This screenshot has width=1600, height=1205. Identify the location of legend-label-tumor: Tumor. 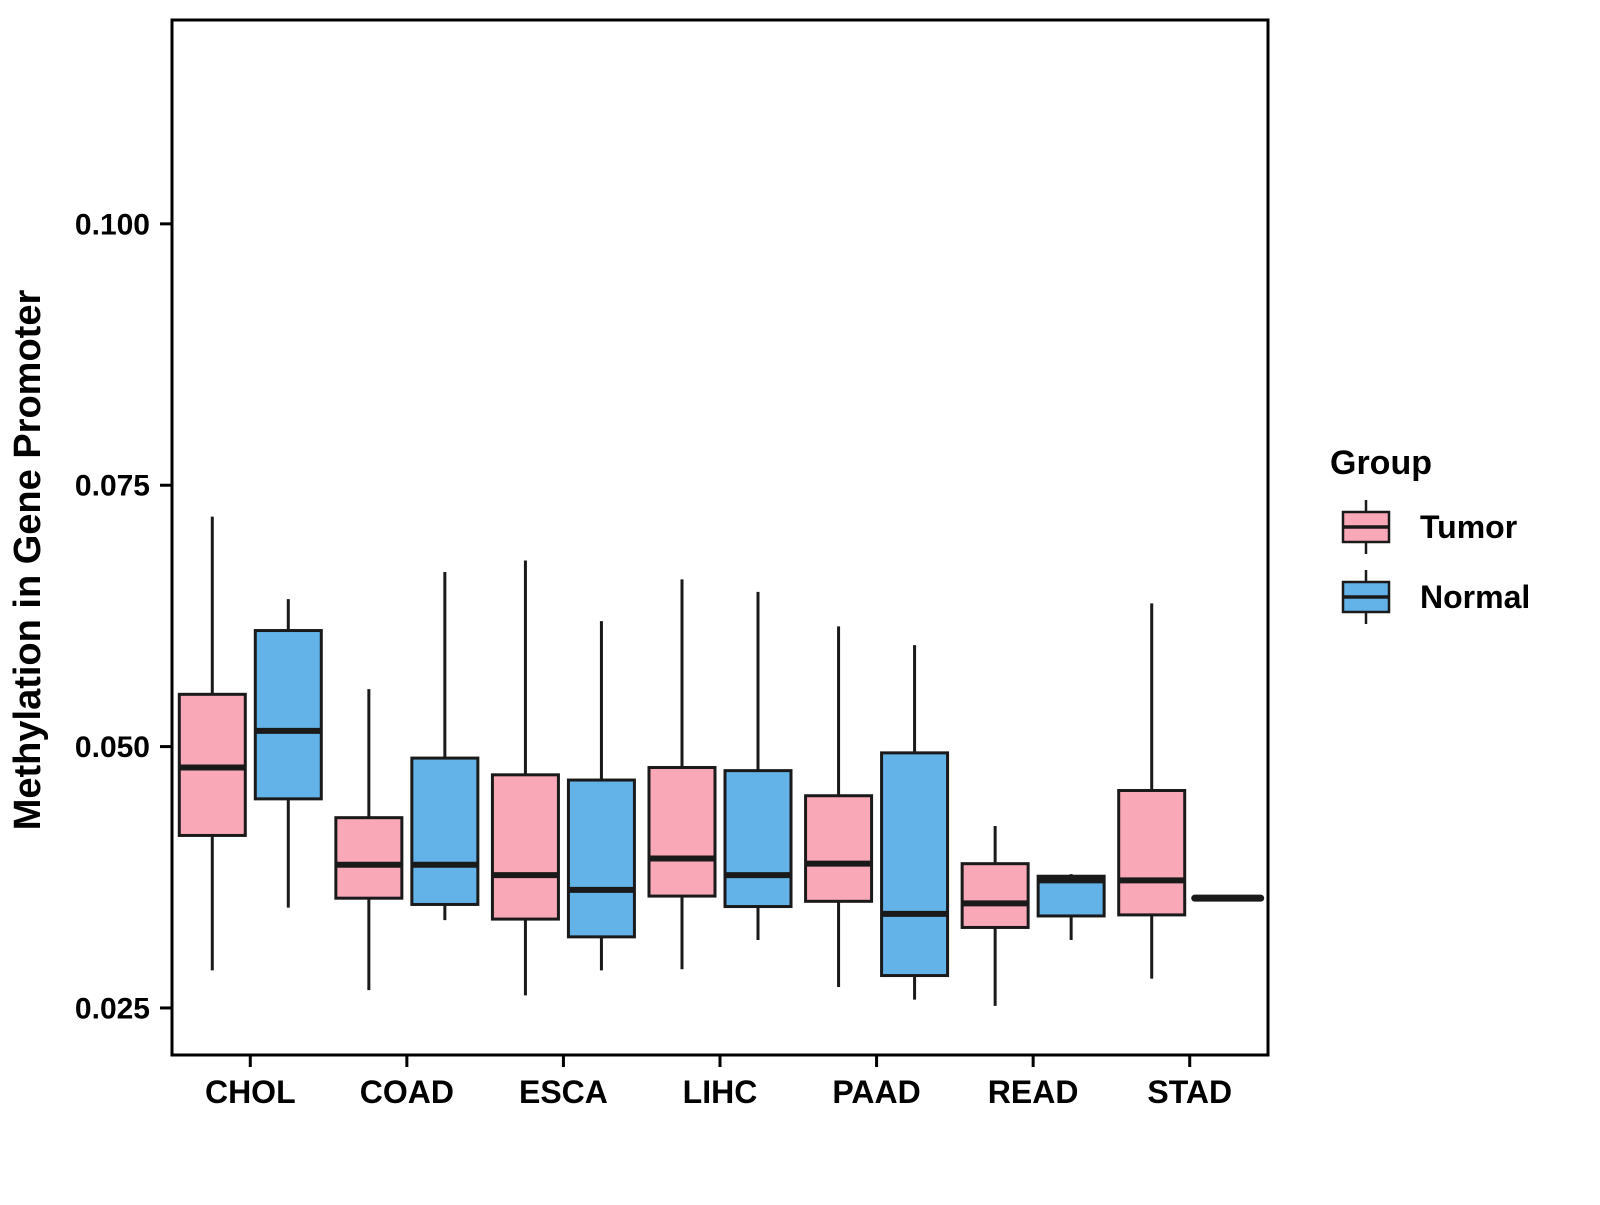
(1468, 527).